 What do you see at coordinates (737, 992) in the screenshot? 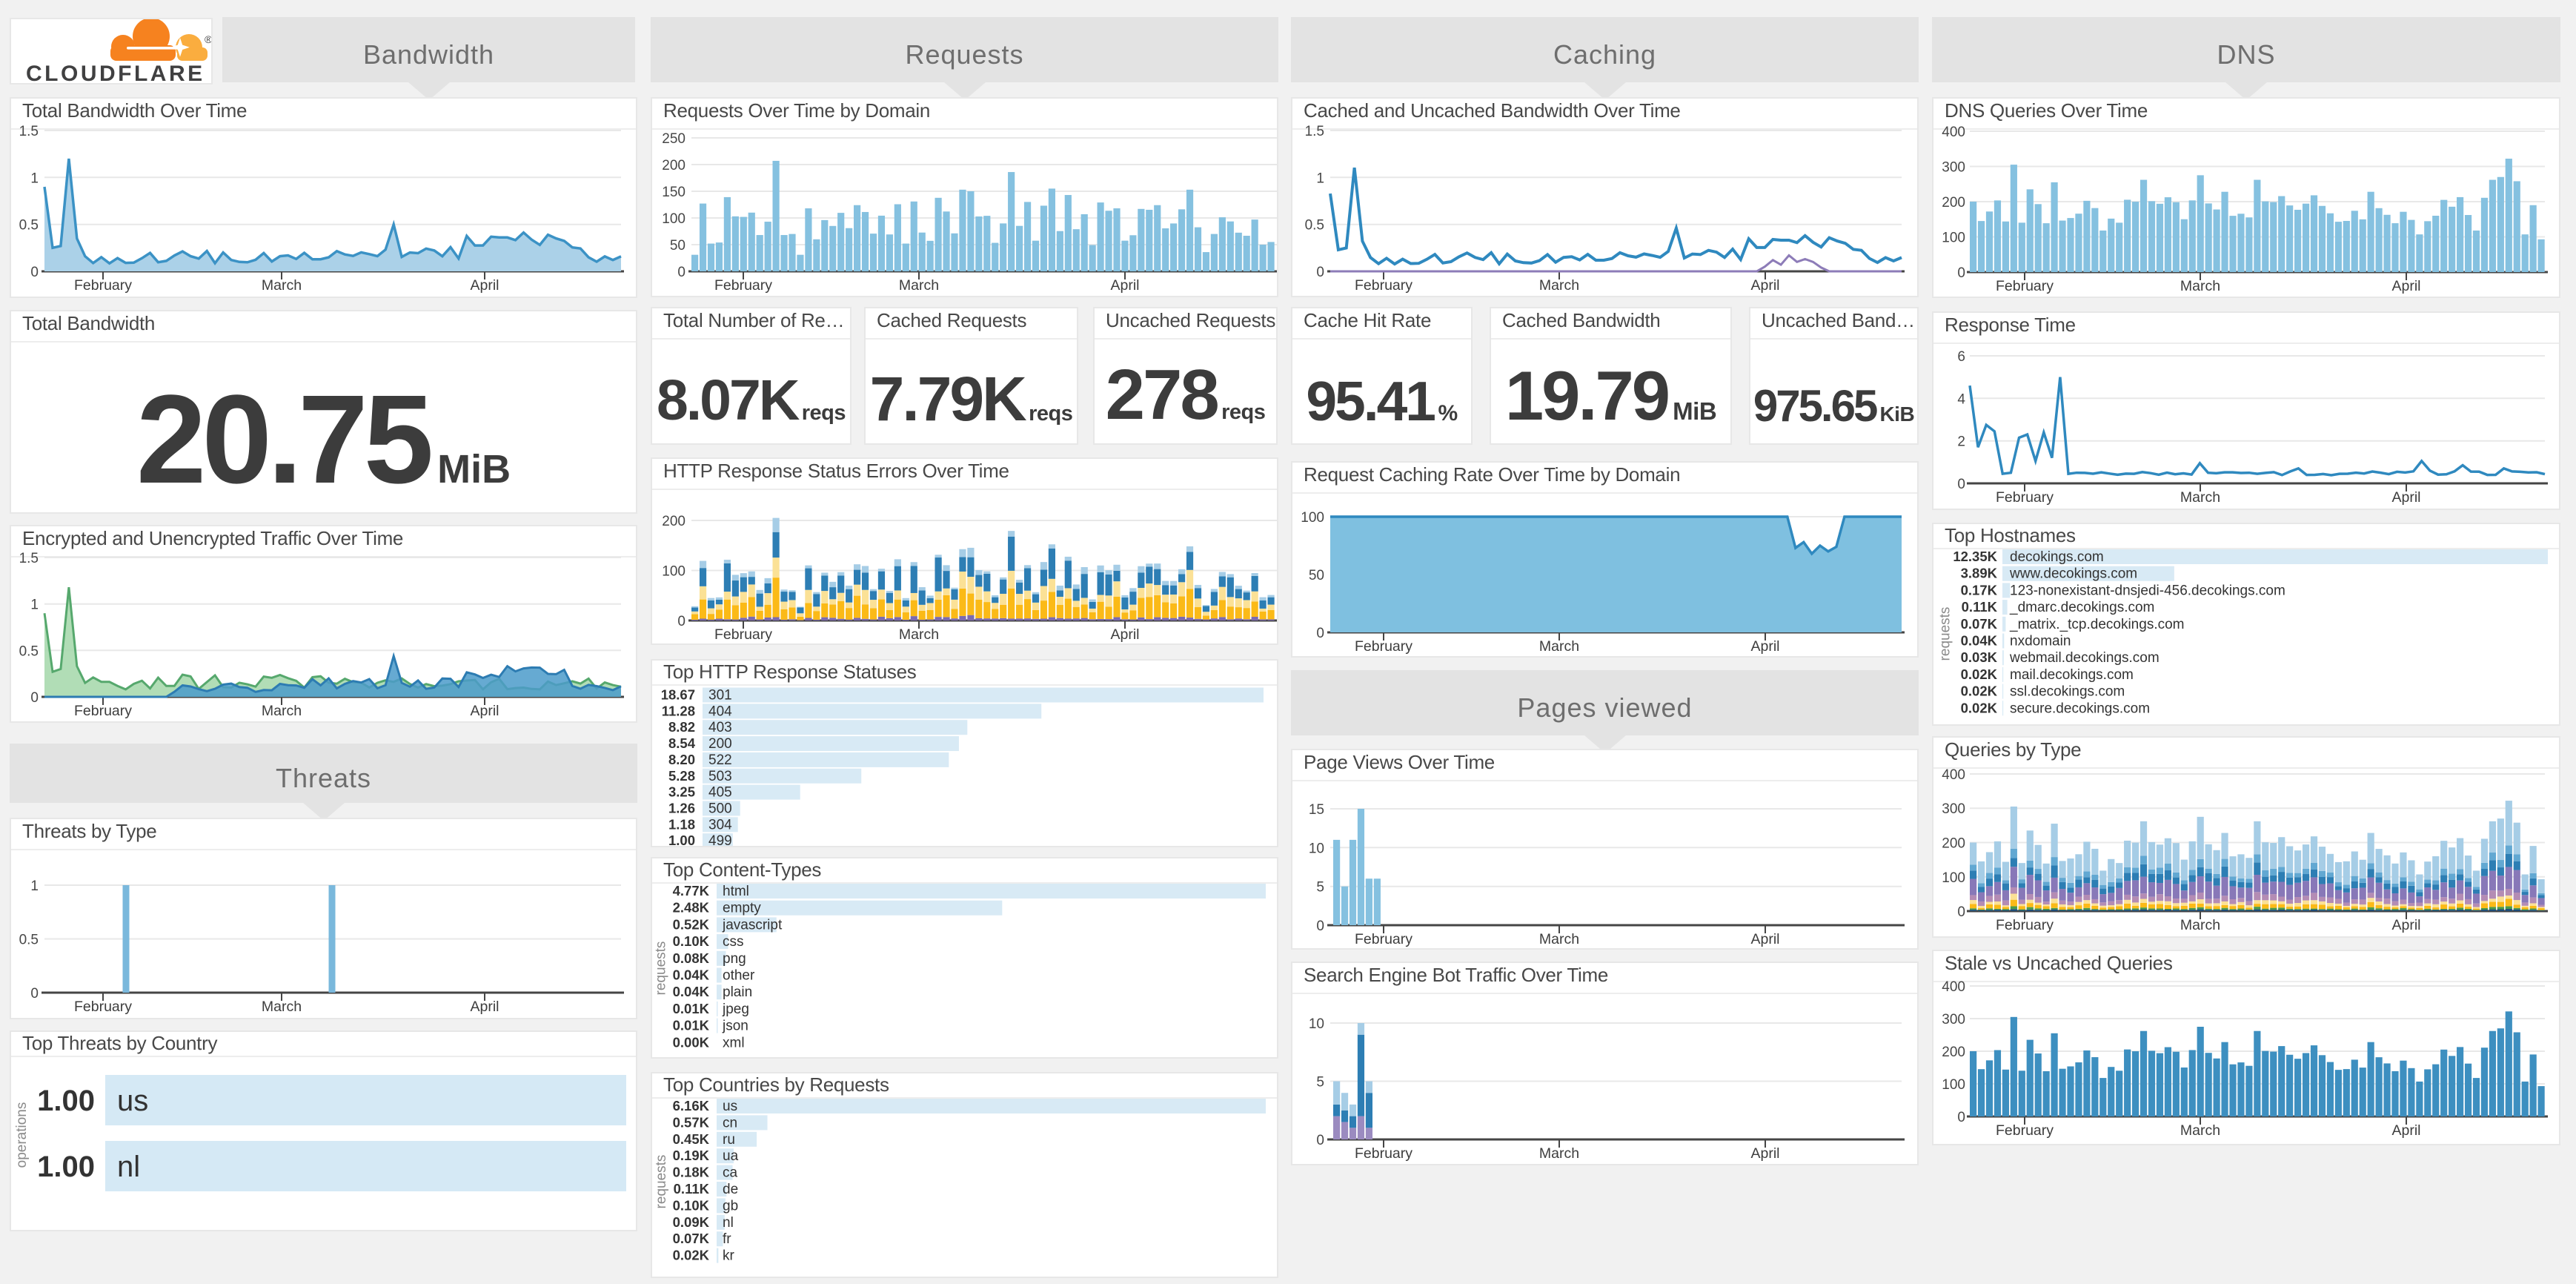
I see `svg-text: plain` at bounding box center [737, 992].